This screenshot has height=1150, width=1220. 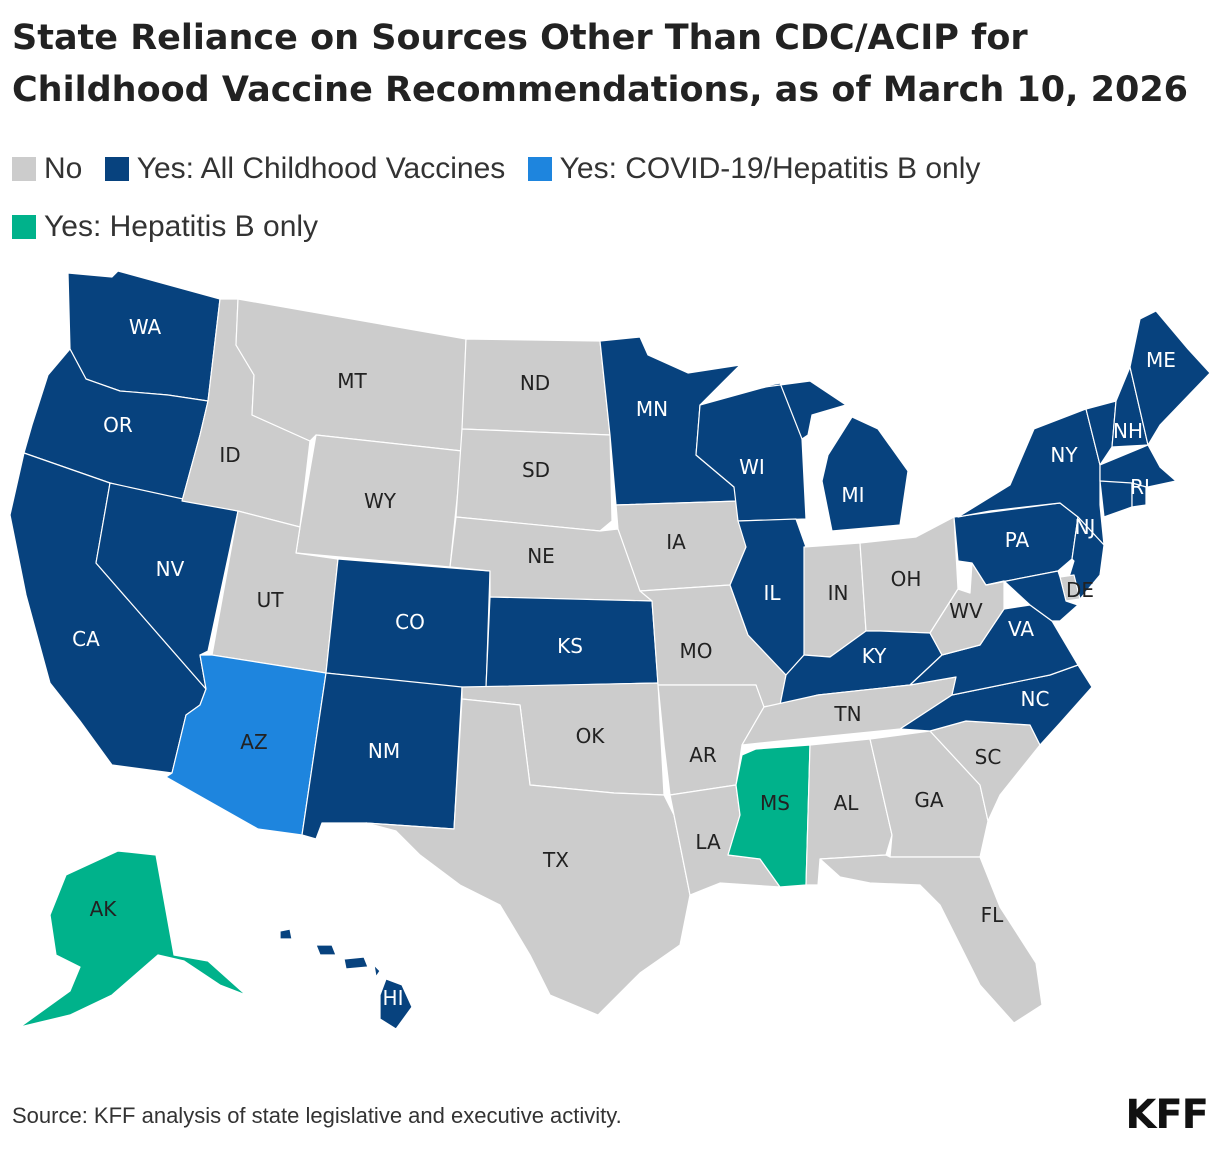 I want to click on state-label-TX: TX, so click(x=555, y=860).